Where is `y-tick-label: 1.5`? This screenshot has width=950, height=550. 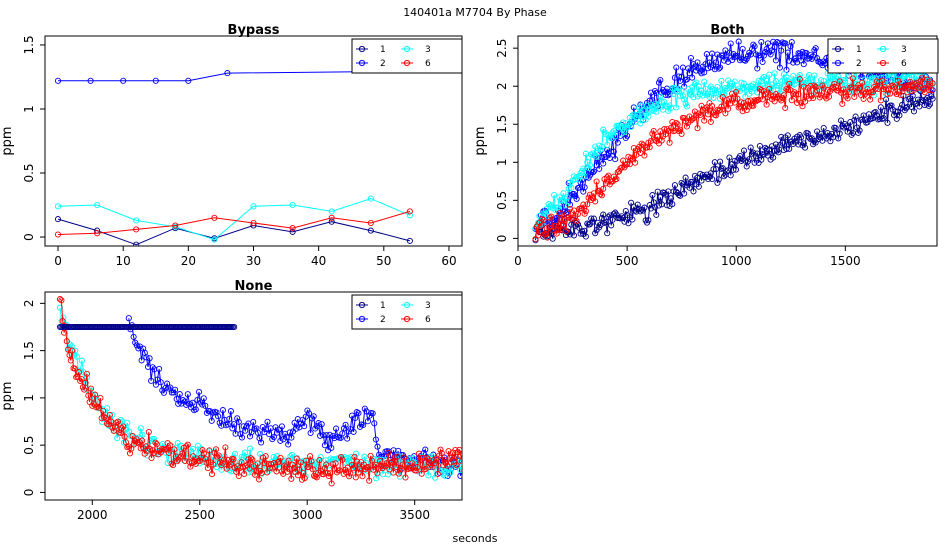
y-tick-label: 1.5 is located at coordinates (29, 350).